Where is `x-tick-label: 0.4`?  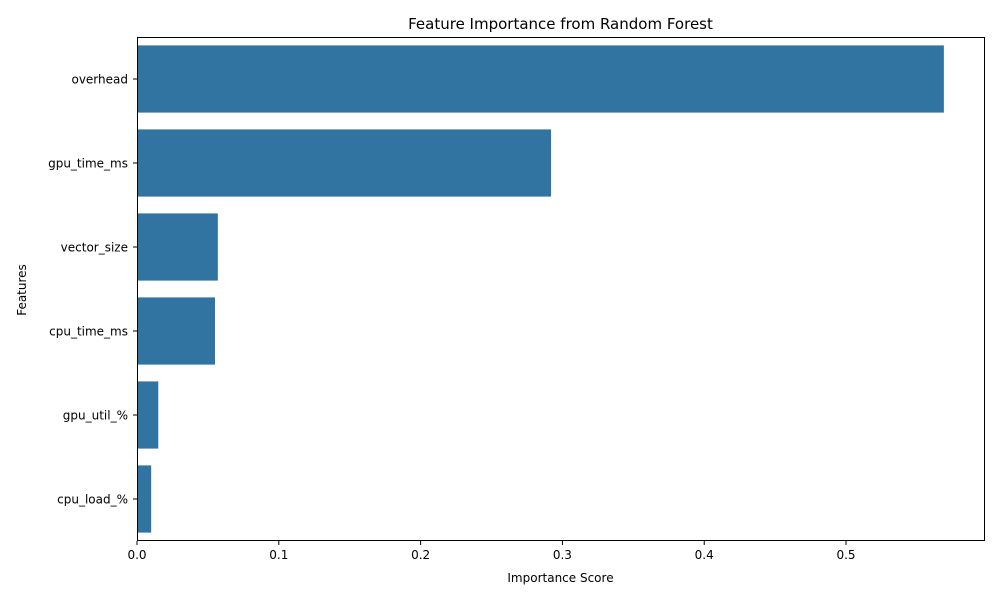 x-tick-label: 0.4 is located at coordinates (704, 555).